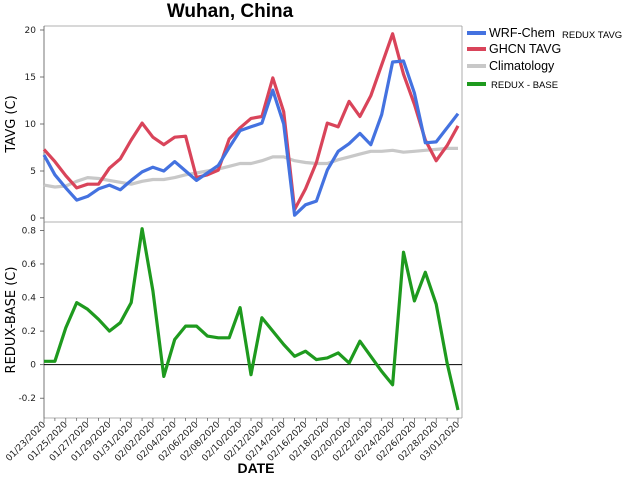 This screenshot has width=625, height=479. What do you see at coordinates (29, 299) in the screenshot?
I see `bottom-y-tick-label: 0.4` at bounding box center [29, 299].